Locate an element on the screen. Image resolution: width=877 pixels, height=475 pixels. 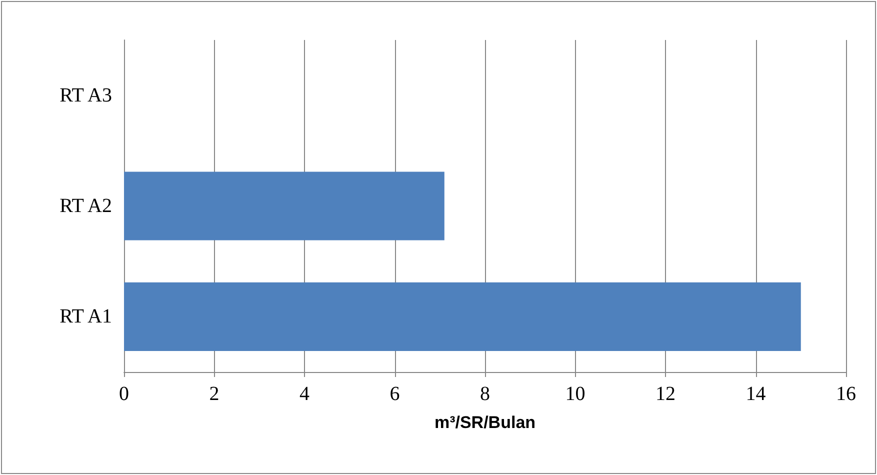
x-tick-label: 4 is located at coordinates (305, 394).